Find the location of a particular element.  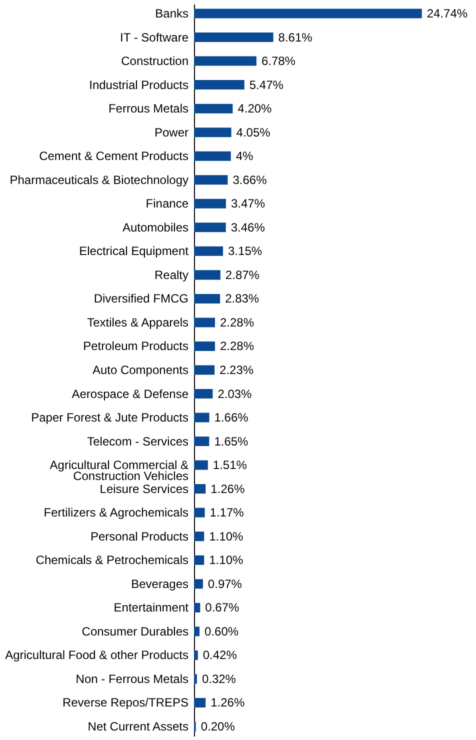

y-tick-label: Finance is located at coordinates (167, 203).